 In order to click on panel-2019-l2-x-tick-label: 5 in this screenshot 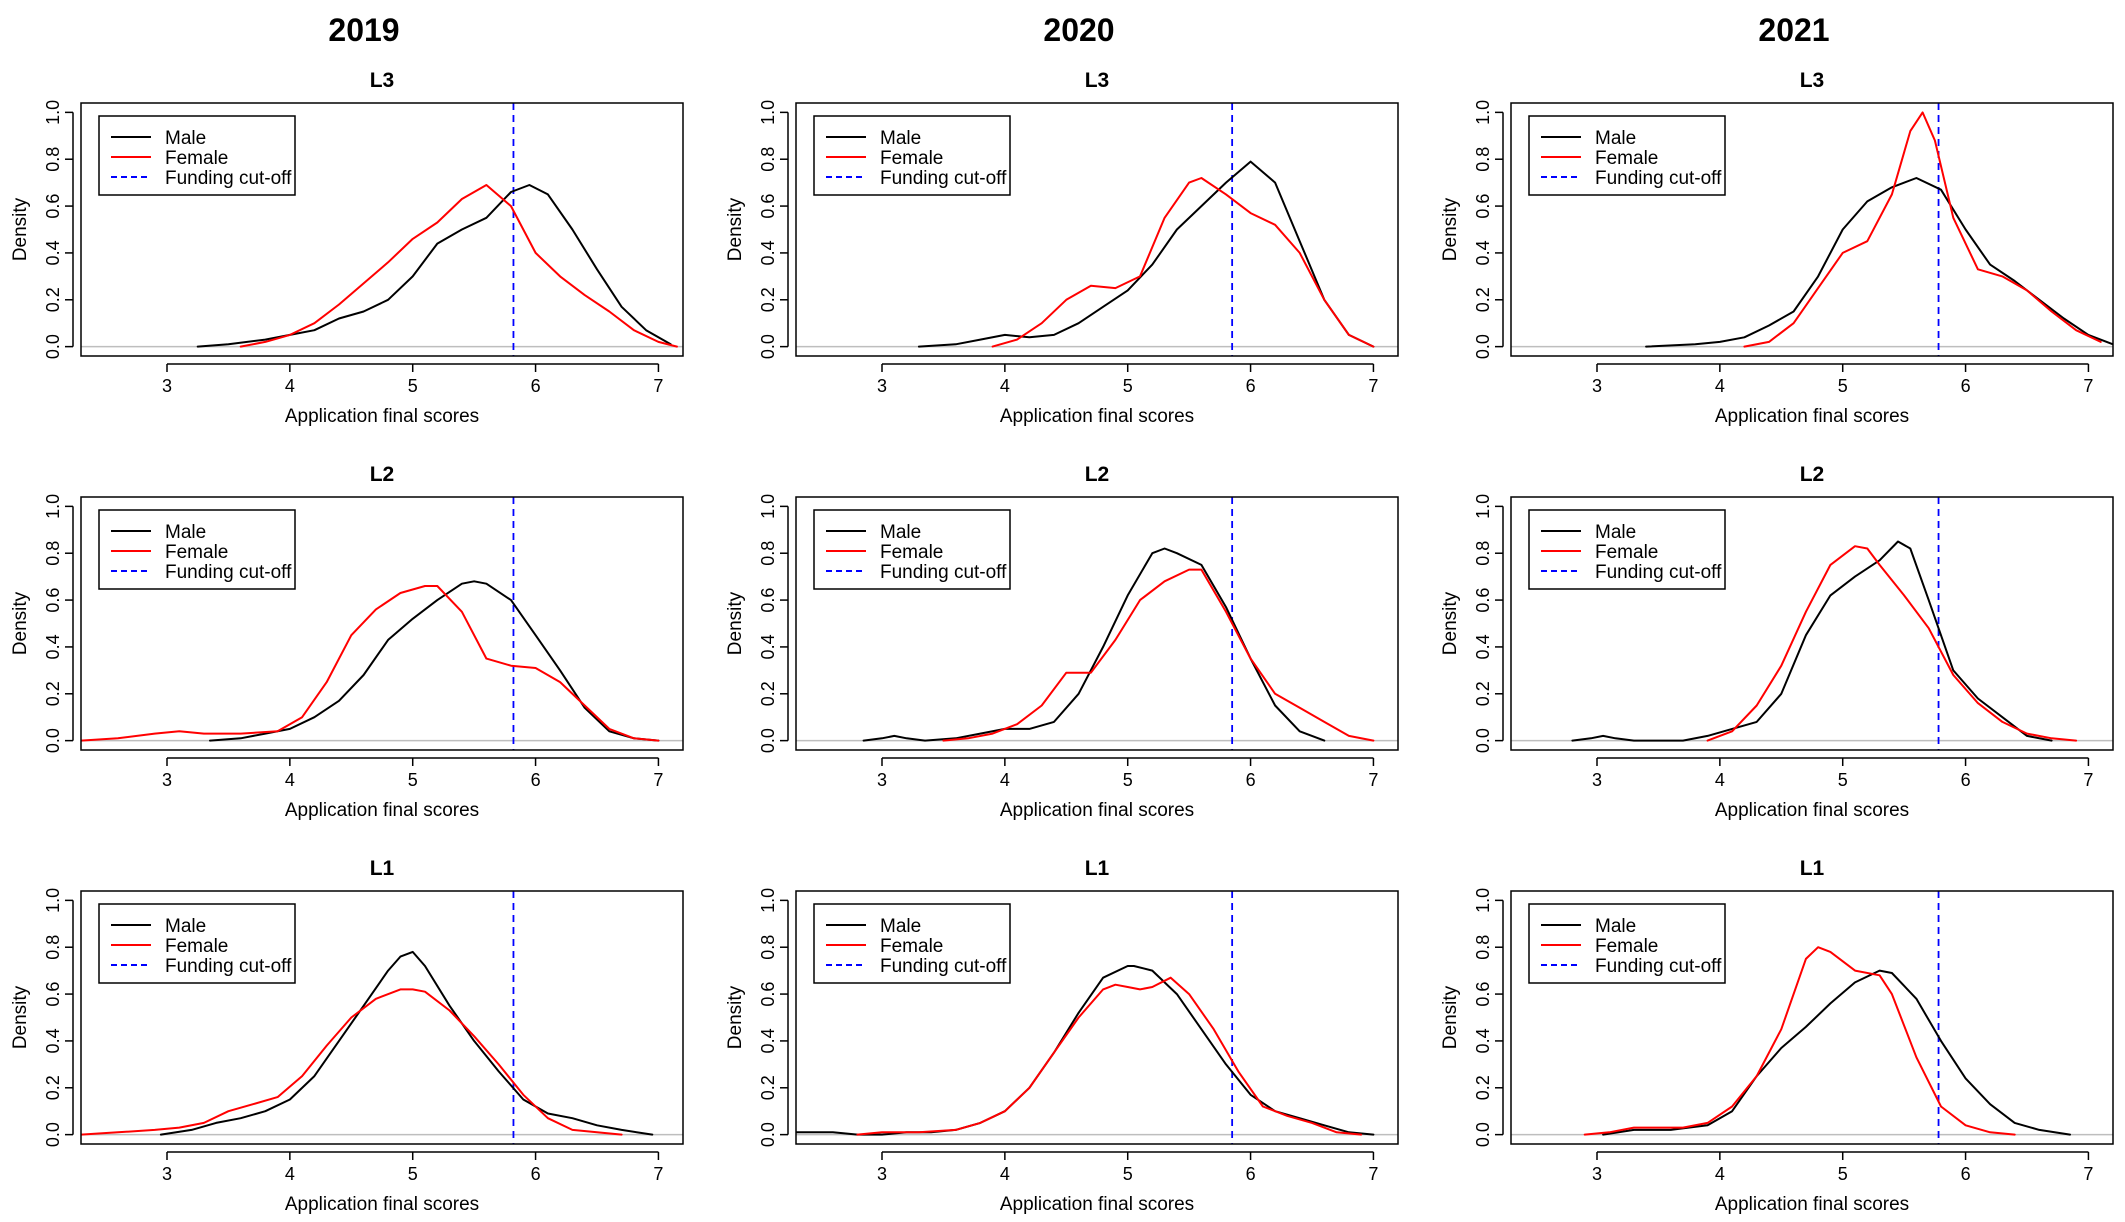, I will do `click(413, 780)`.